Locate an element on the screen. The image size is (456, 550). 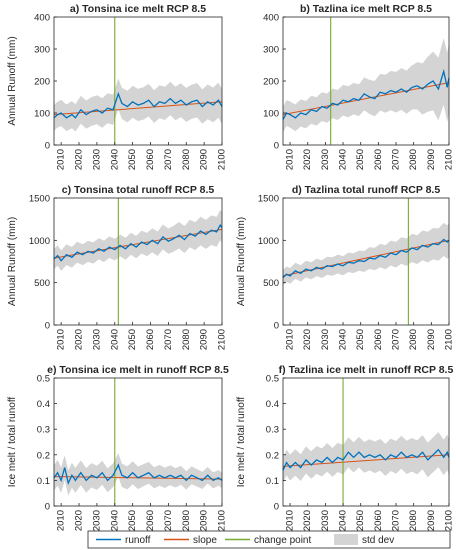
chart-5-xtick-label: 2070 is located at coordinates (168, 520).